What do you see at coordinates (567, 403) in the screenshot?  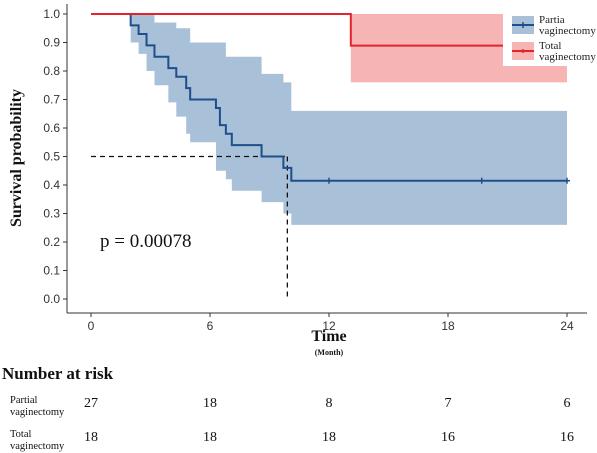 I see `risk-count: 6` at bounding box center [567, 403].